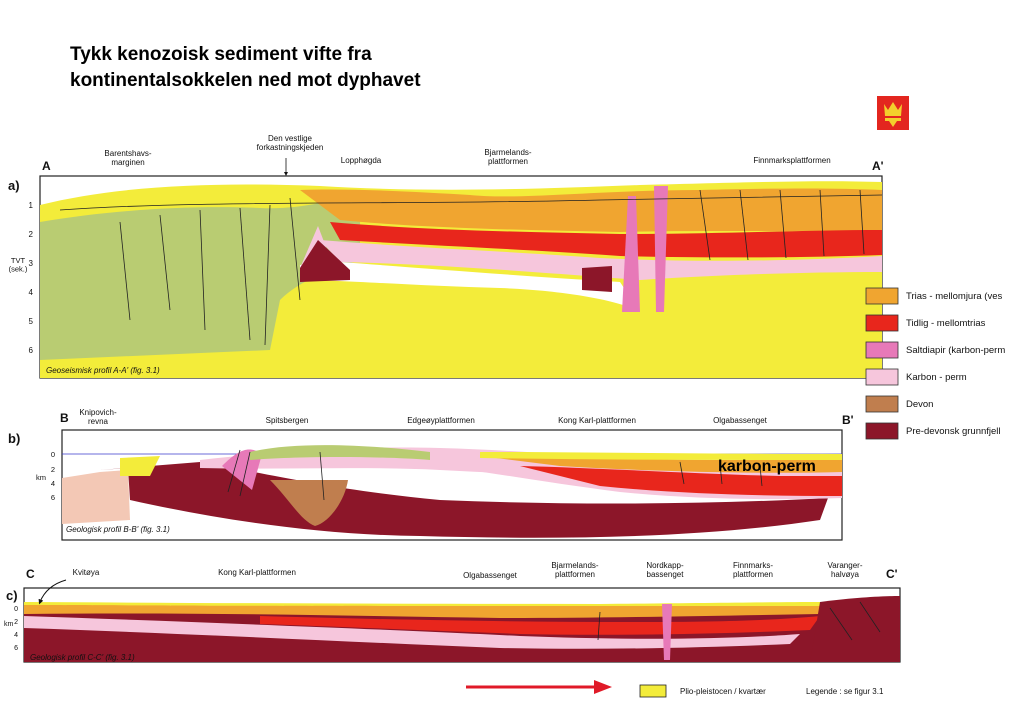  What do you see at coordinates (53, 469) in the screenshot?
I see `profile-b-tick-2: 2` at bounding box center [53, 469].